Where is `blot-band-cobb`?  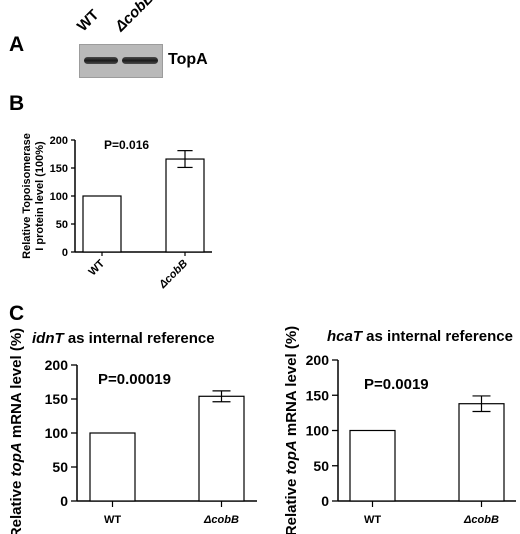 blot-band-cobb is located at coordinates (140, 60).